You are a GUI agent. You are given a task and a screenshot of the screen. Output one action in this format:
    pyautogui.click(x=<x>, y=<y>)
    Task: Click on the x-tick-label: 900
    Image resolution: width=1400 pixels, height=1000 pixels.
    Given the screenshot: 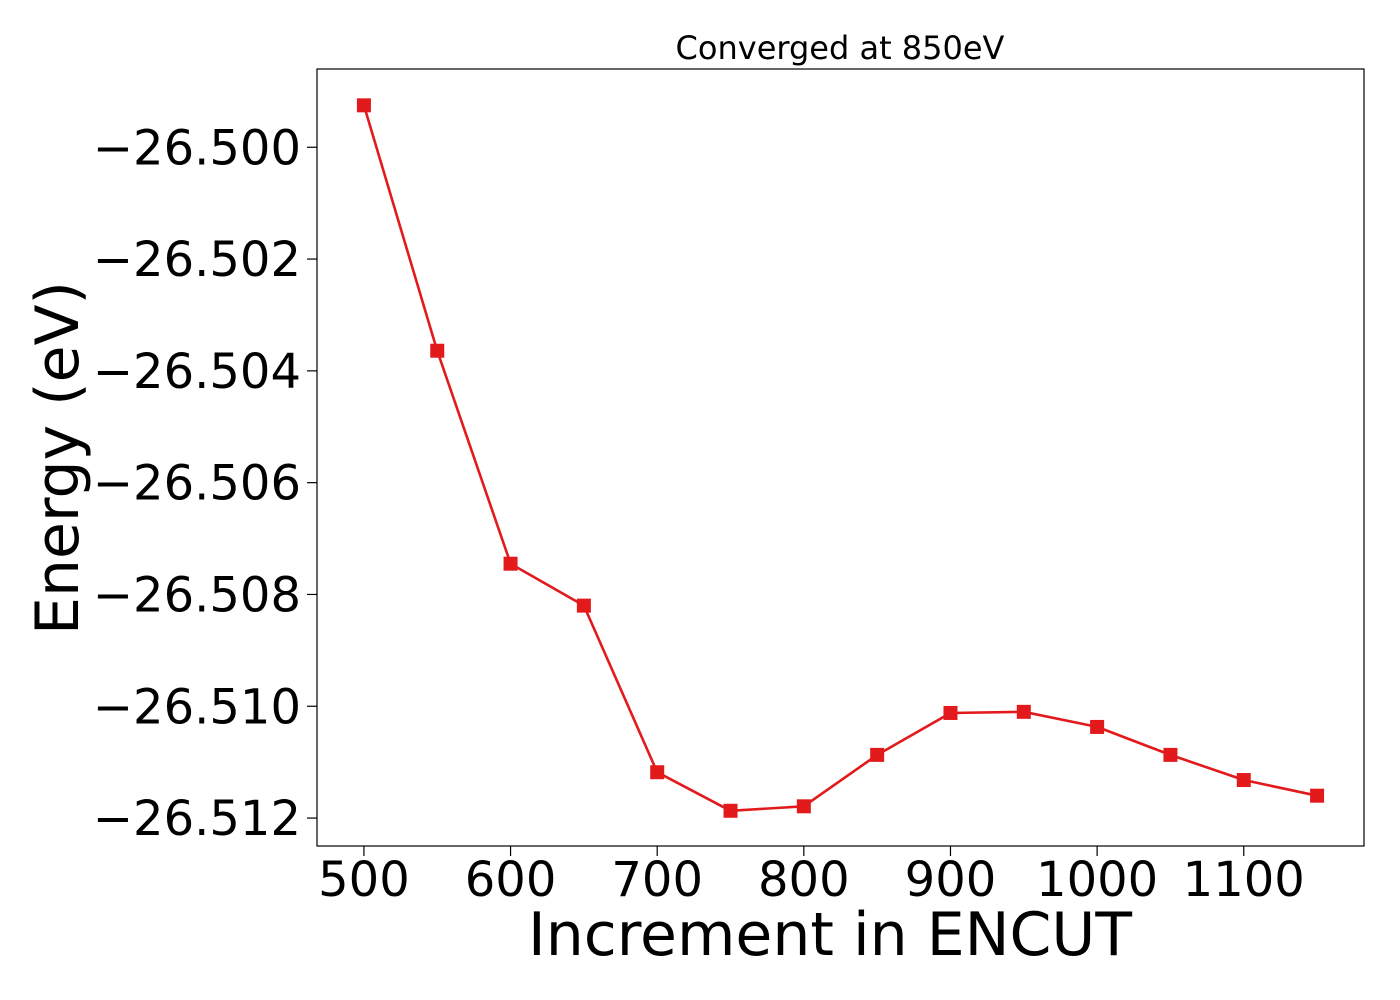 What is the action you would take?
    pyautogui.click(x=951, y=880)
    